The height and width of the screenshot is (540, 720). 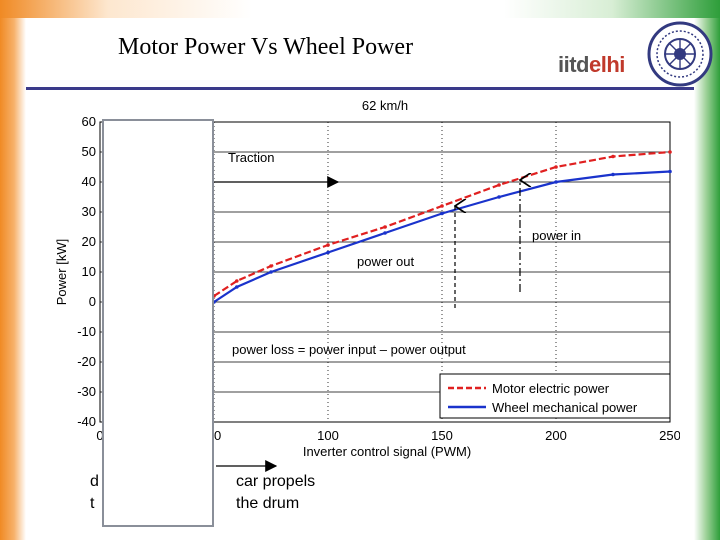 I want to click on y-tick-label: 10, so click(x=89, y=271).